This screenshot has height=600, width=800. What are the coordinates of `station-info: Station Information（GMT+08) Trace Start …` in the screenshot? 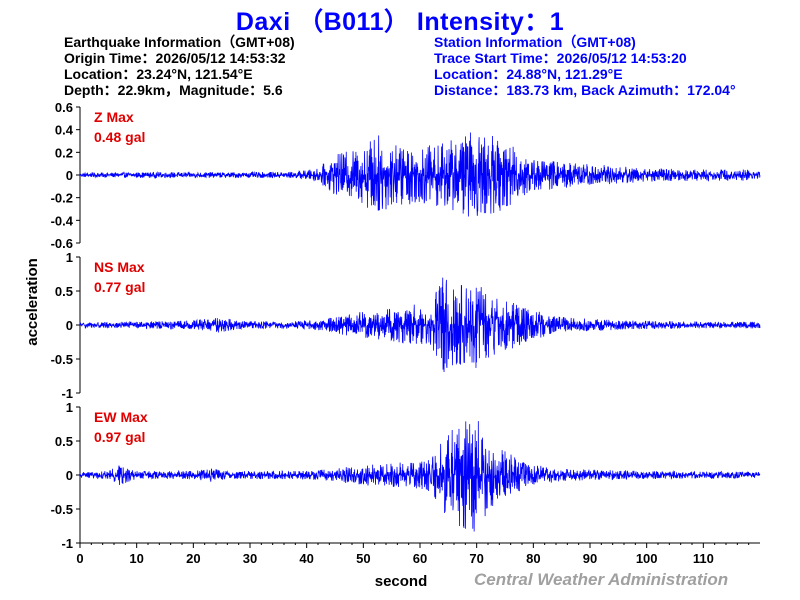 It's located at (585, 66).